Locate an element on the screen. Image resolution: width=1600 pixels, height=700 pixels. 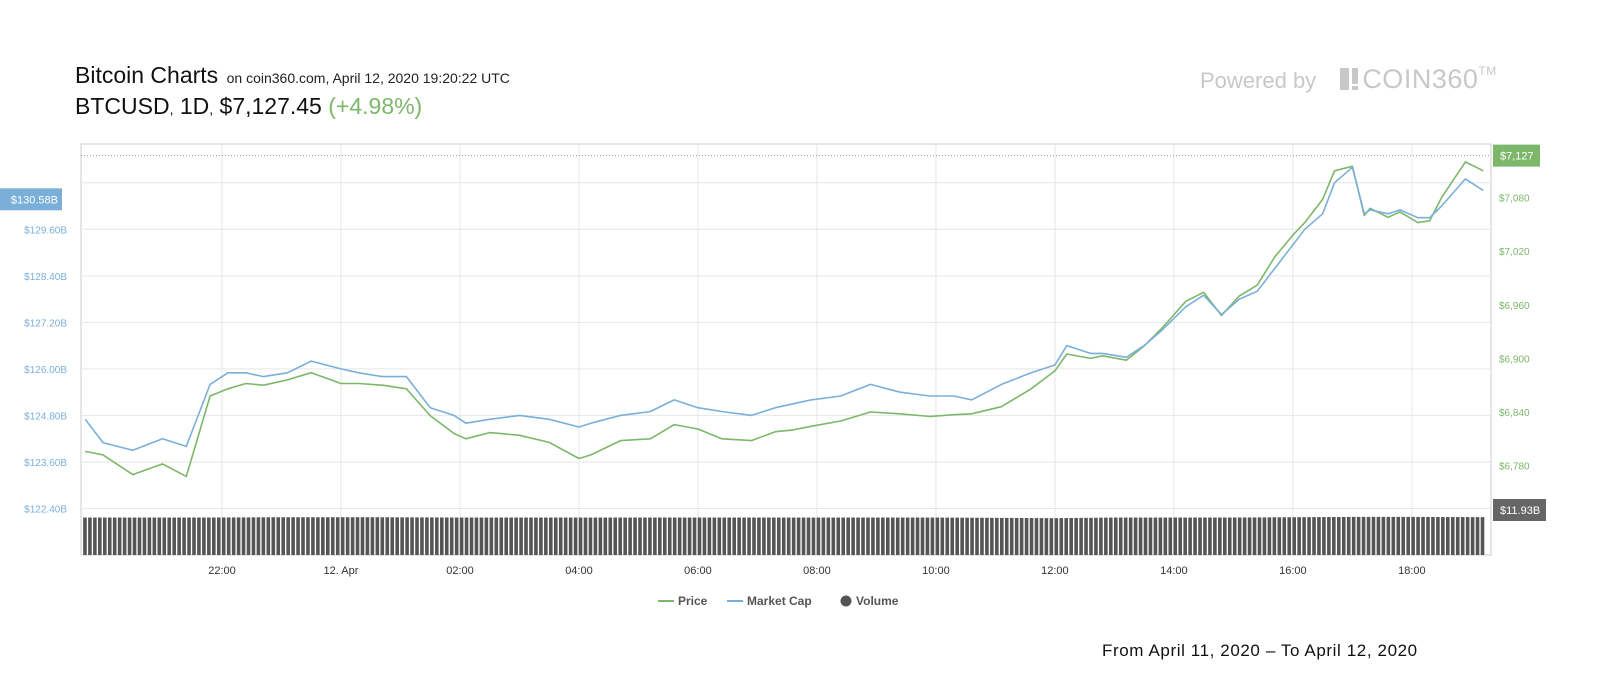
right-axis-label: $7,080 is located at coordinates (1514, 199).